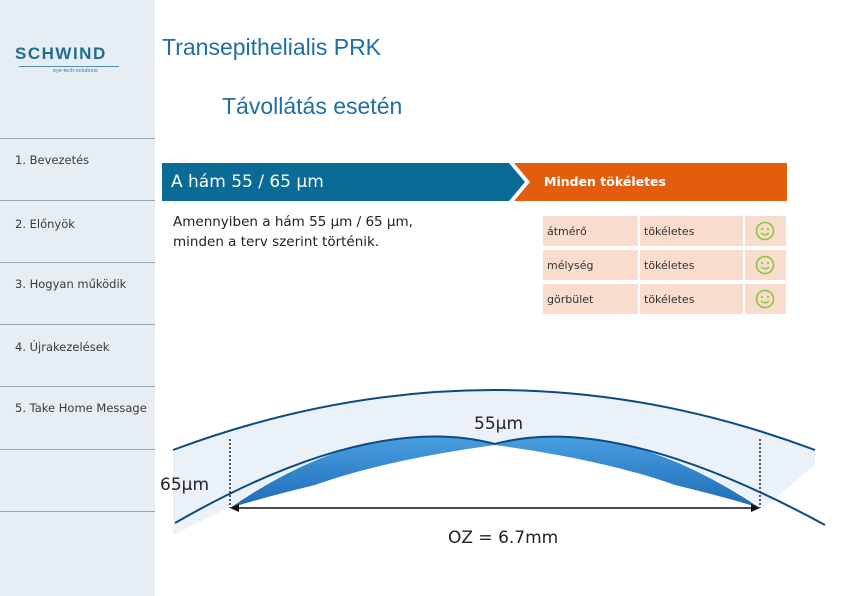  Describe the element at coordinates (62, 347) in the screenshot. I see `sidebar-item-label: 4. Újrakezelések` at that location.